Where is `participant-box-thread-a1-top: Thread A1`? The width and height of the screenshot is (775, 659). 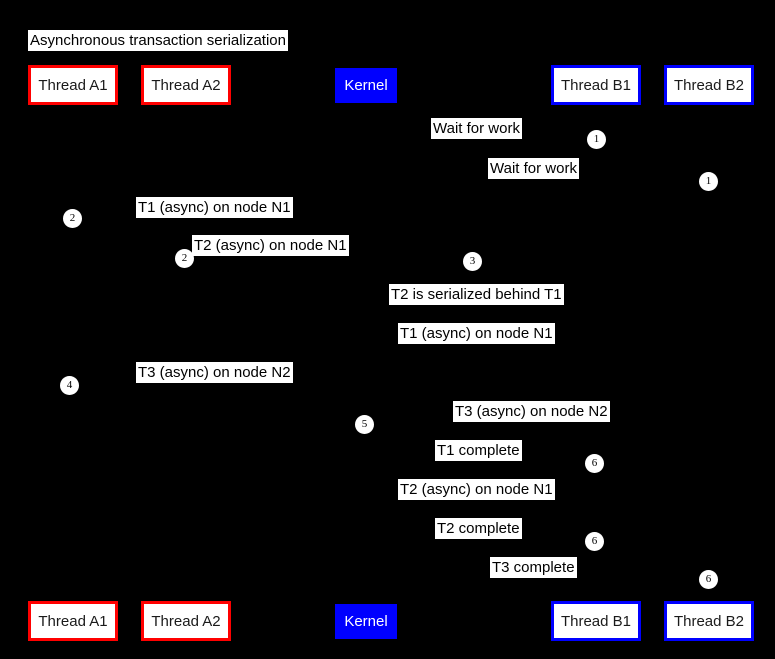
participant-box-thread-a1-top: Thread A1 is located at coordinates (73, 85).